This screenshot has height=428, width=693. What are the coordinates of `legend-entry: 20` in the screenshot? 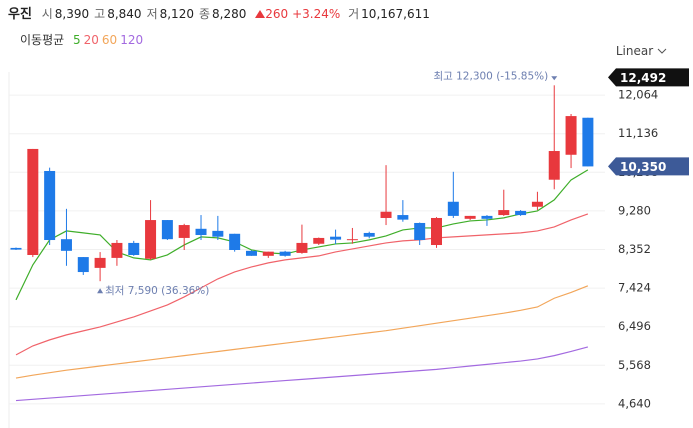 It's located at (91, 40).